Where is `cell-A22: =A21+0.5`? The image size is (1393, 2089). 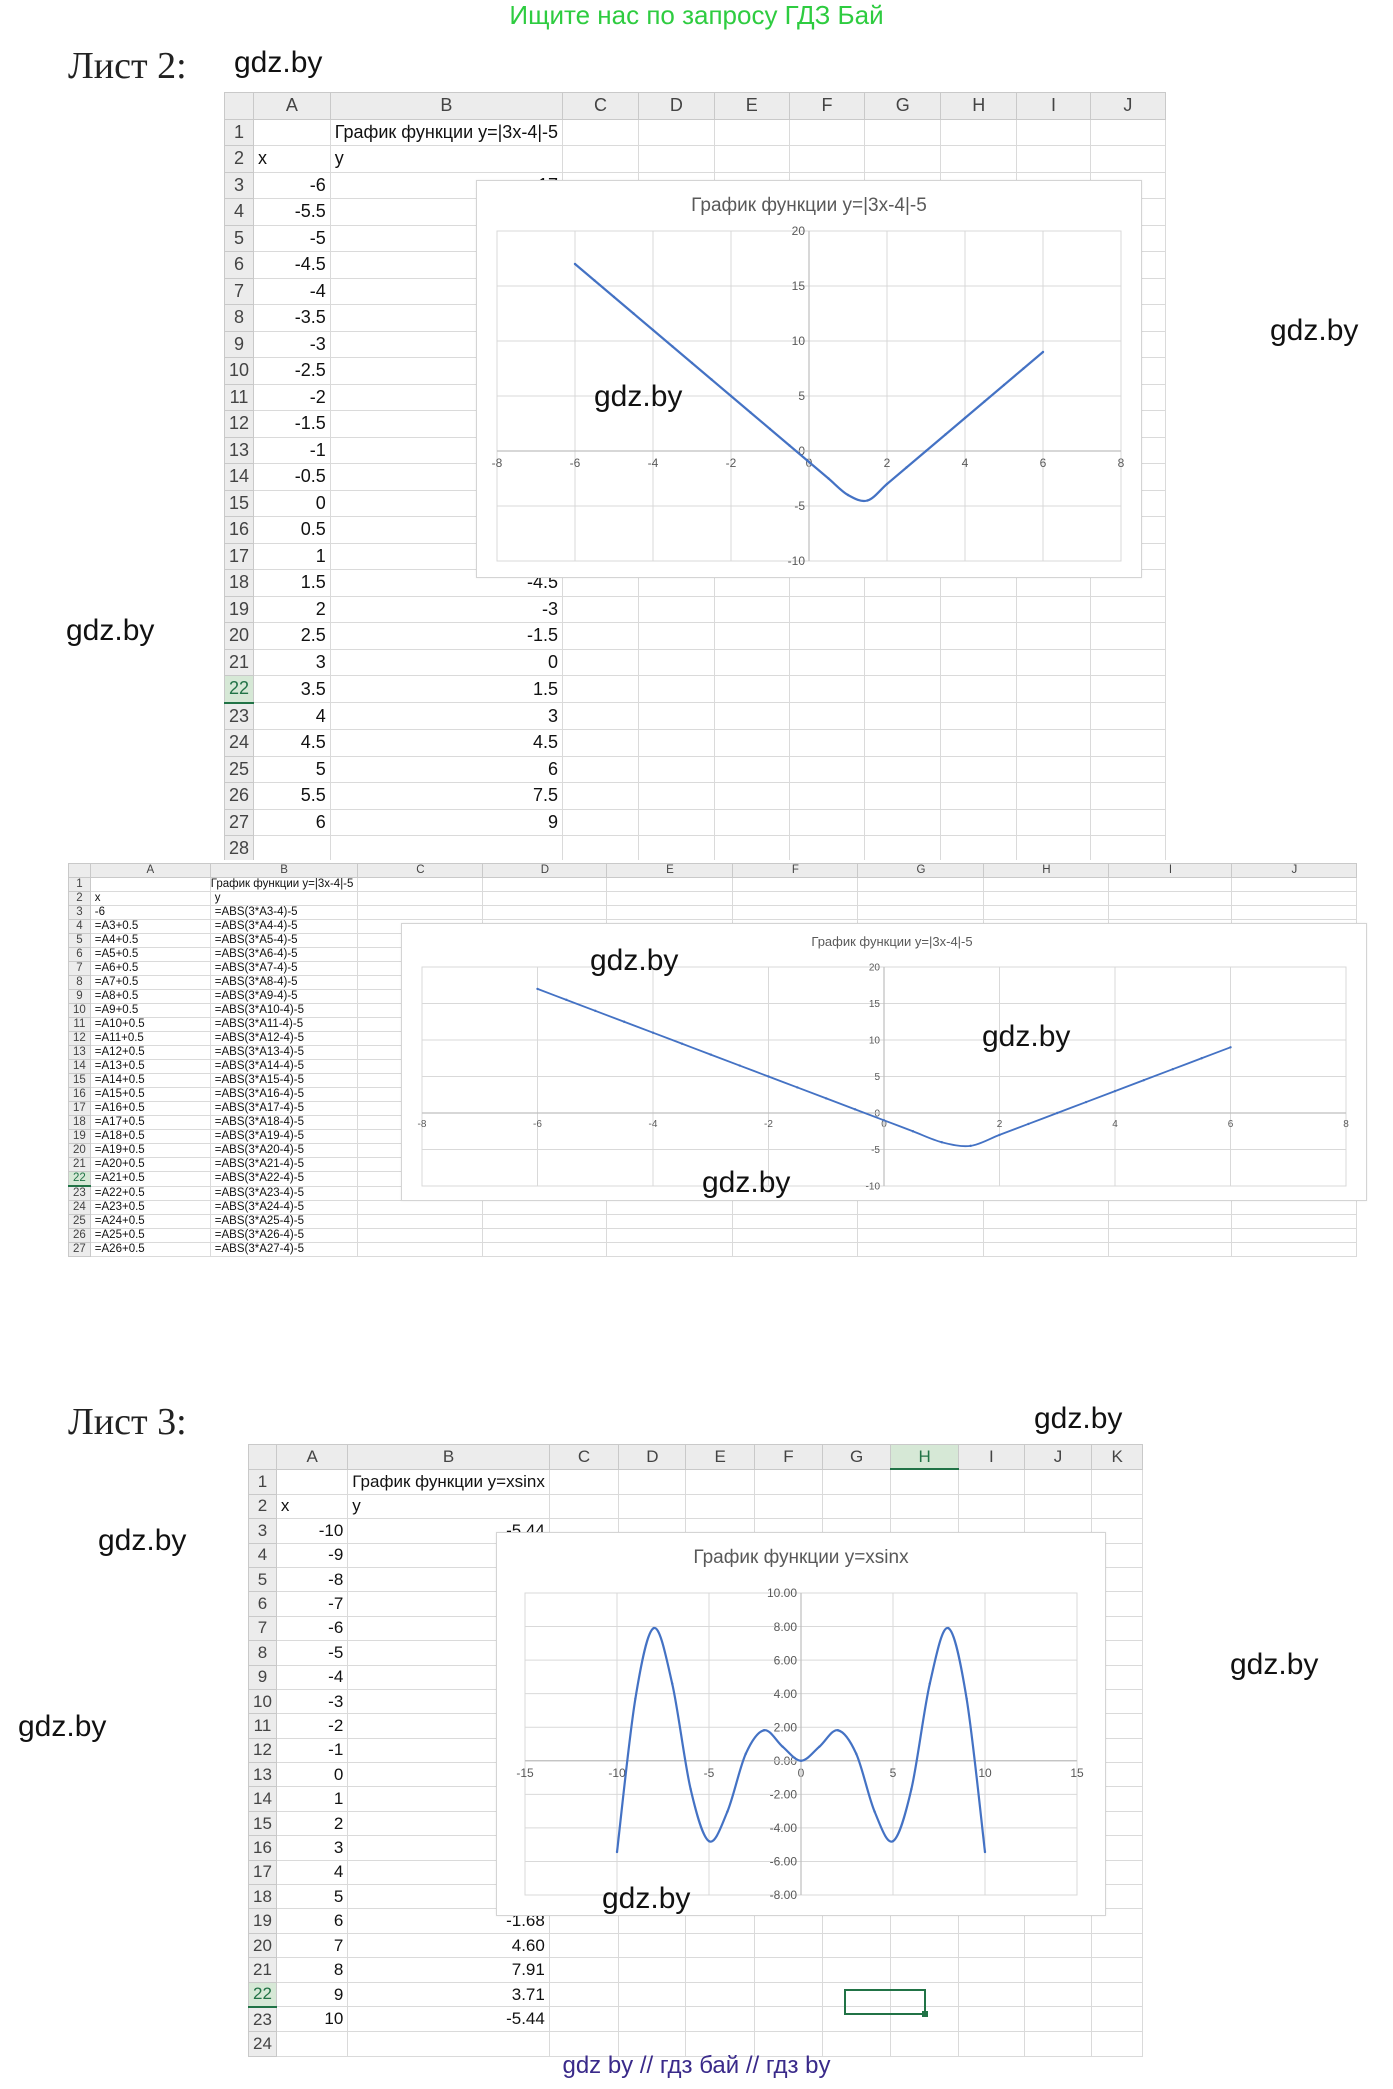
cell-A22: =A21+0.5 is located at coordinates (150, 1179).